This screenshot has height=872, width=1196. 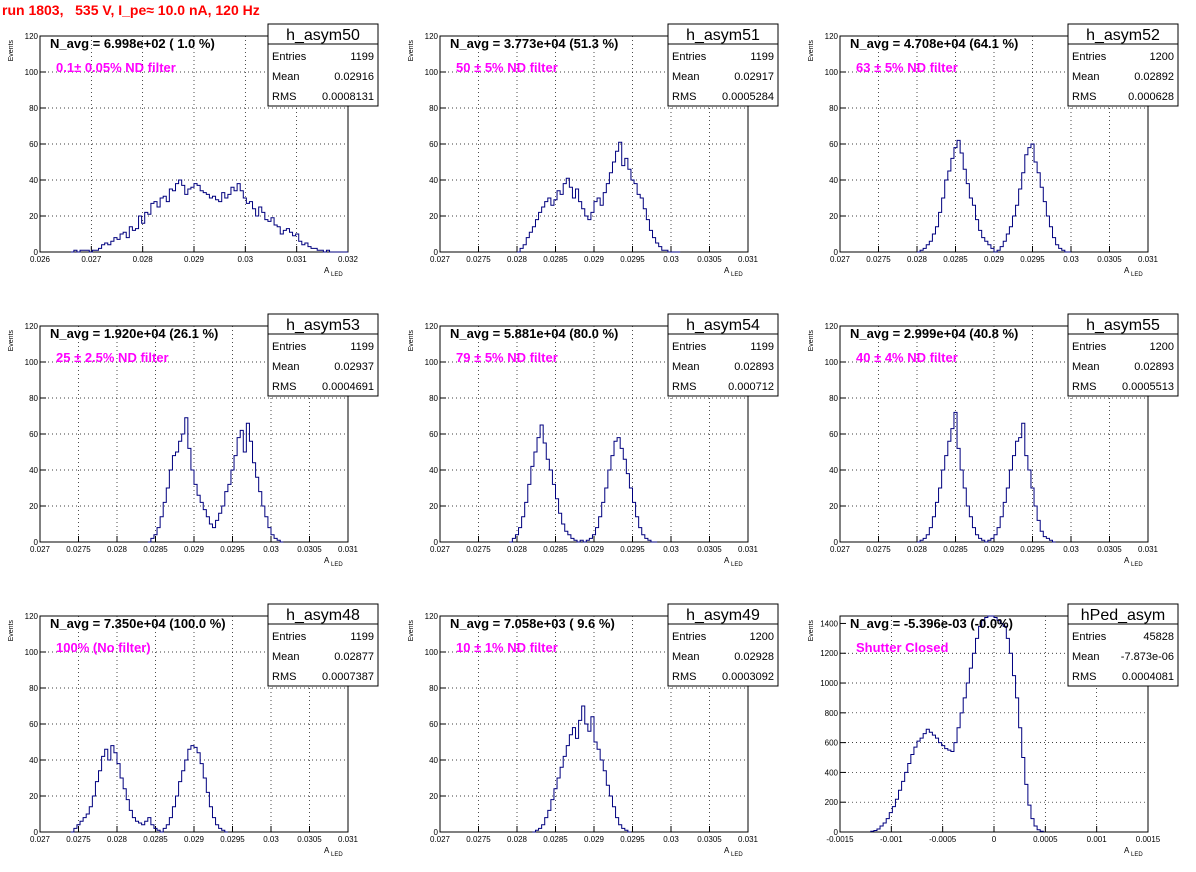 What do you see at coordinates (323, 35) in the screenshot?
I see `hist-name: h_asym50` at bounding box center [323, 35].